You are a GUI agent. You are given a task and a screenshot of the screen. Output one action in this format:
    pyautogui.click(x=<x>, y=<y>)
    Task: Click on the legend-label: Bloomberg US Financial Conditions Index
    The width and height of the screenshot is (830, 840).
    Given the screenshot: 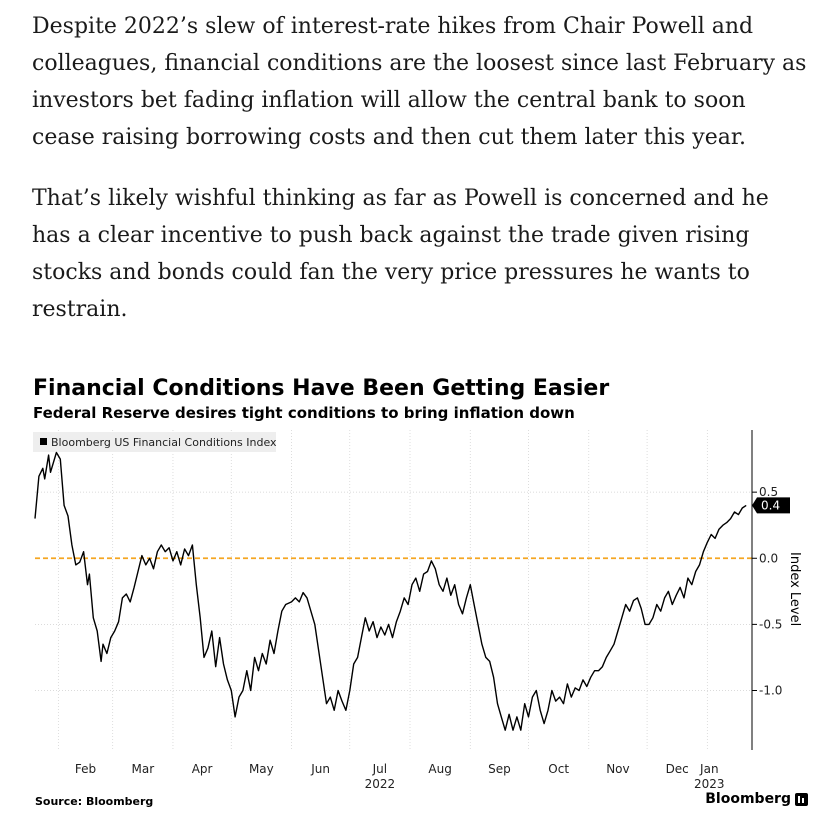 What is the action you would take?
    pyautogui.click(x=164, y=442)
    